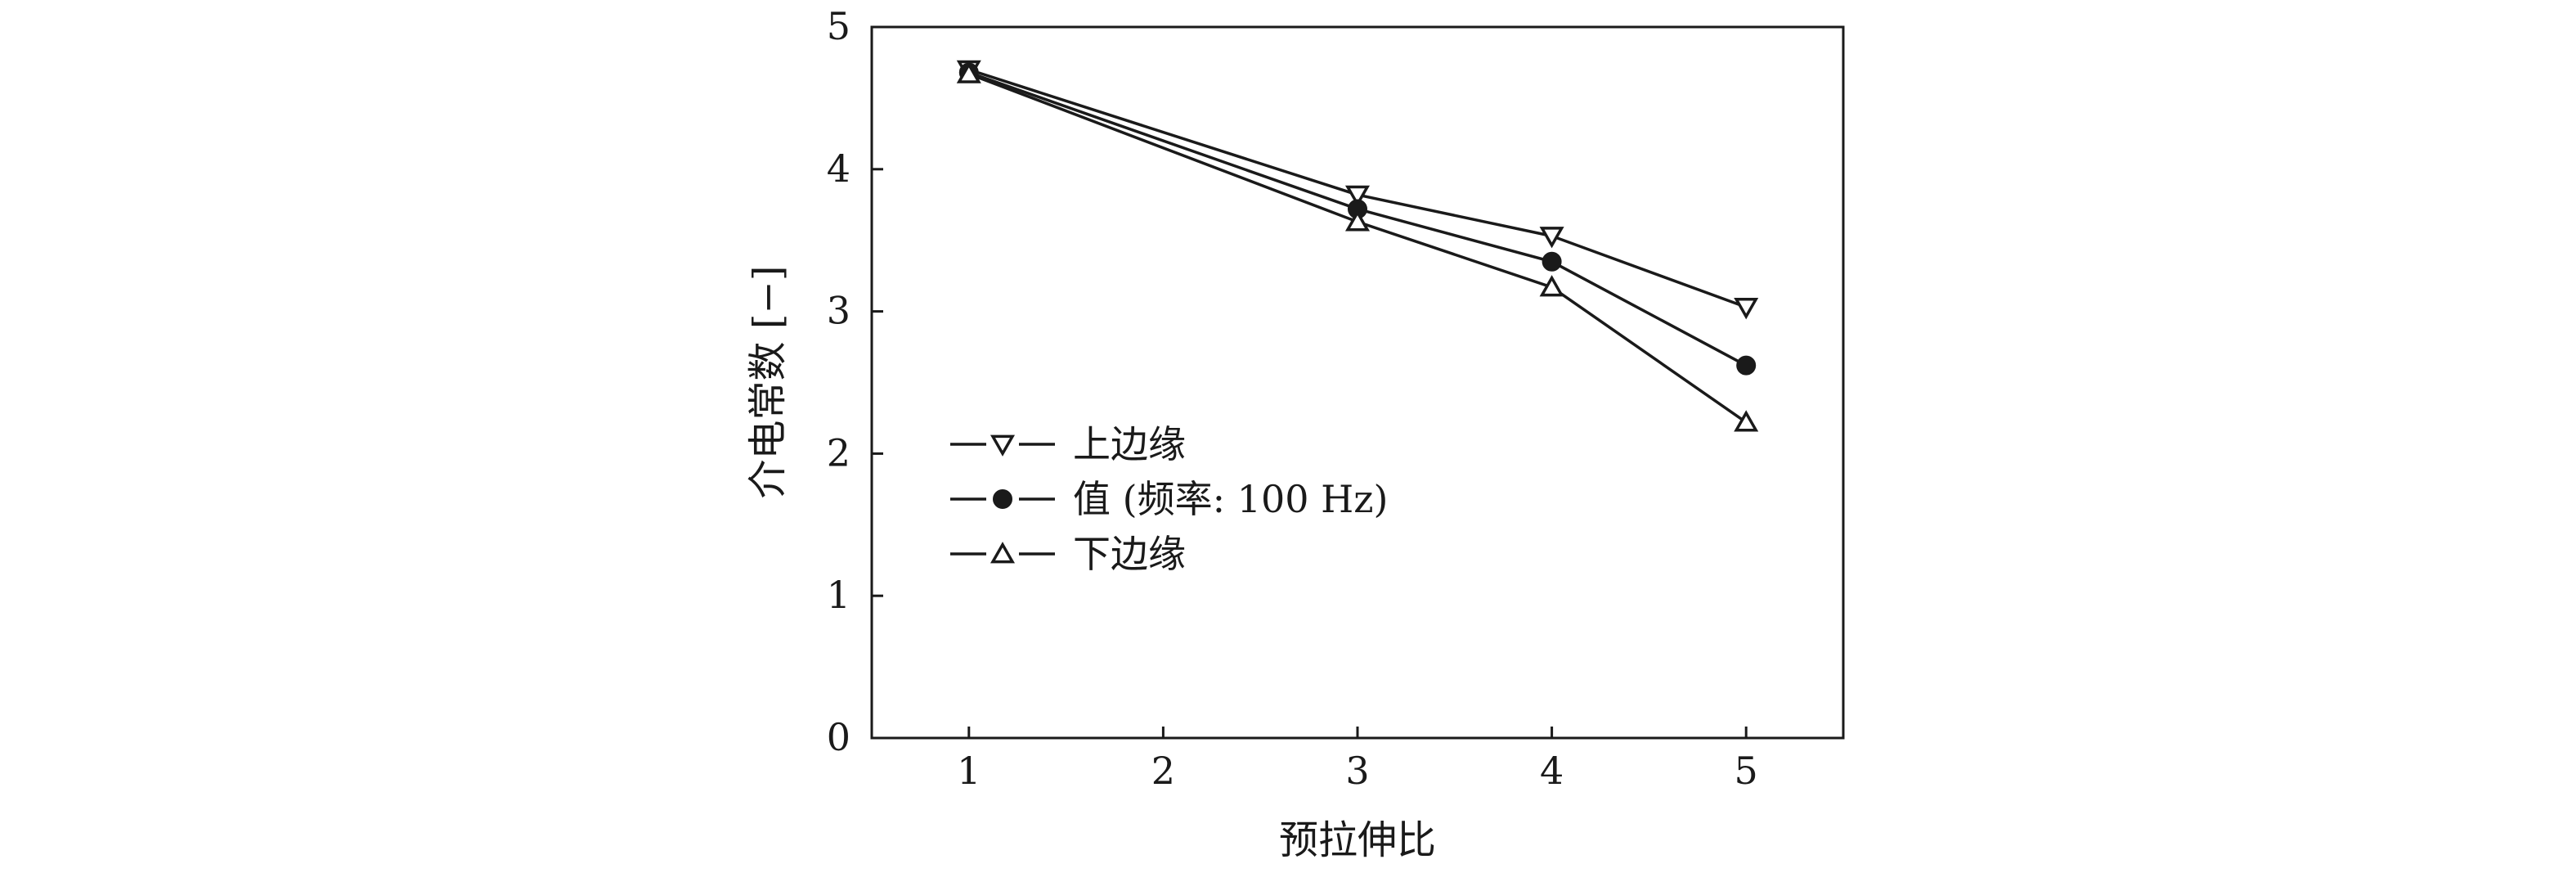  Describe the element at coordinates (1357, 771) in the screenshot. I see `x-tick-label: 3` at that location.